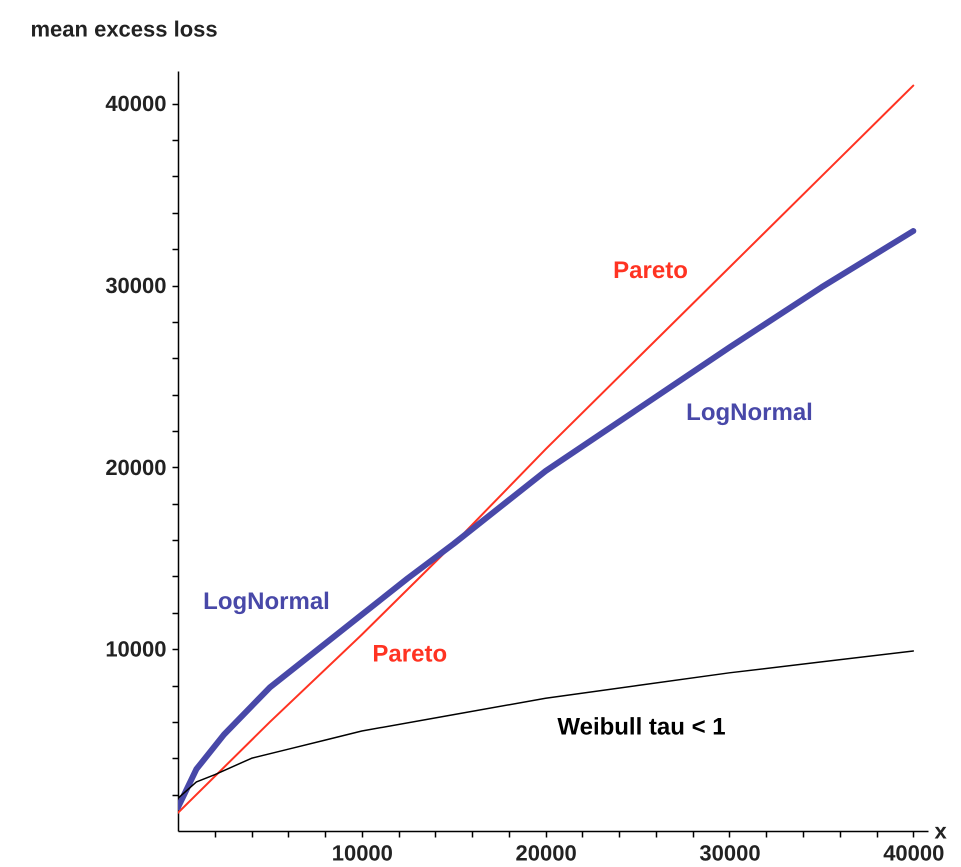 This screenshot has width=961, height=867. I want to click on y-tick-label: 40000, so click(135, 103).